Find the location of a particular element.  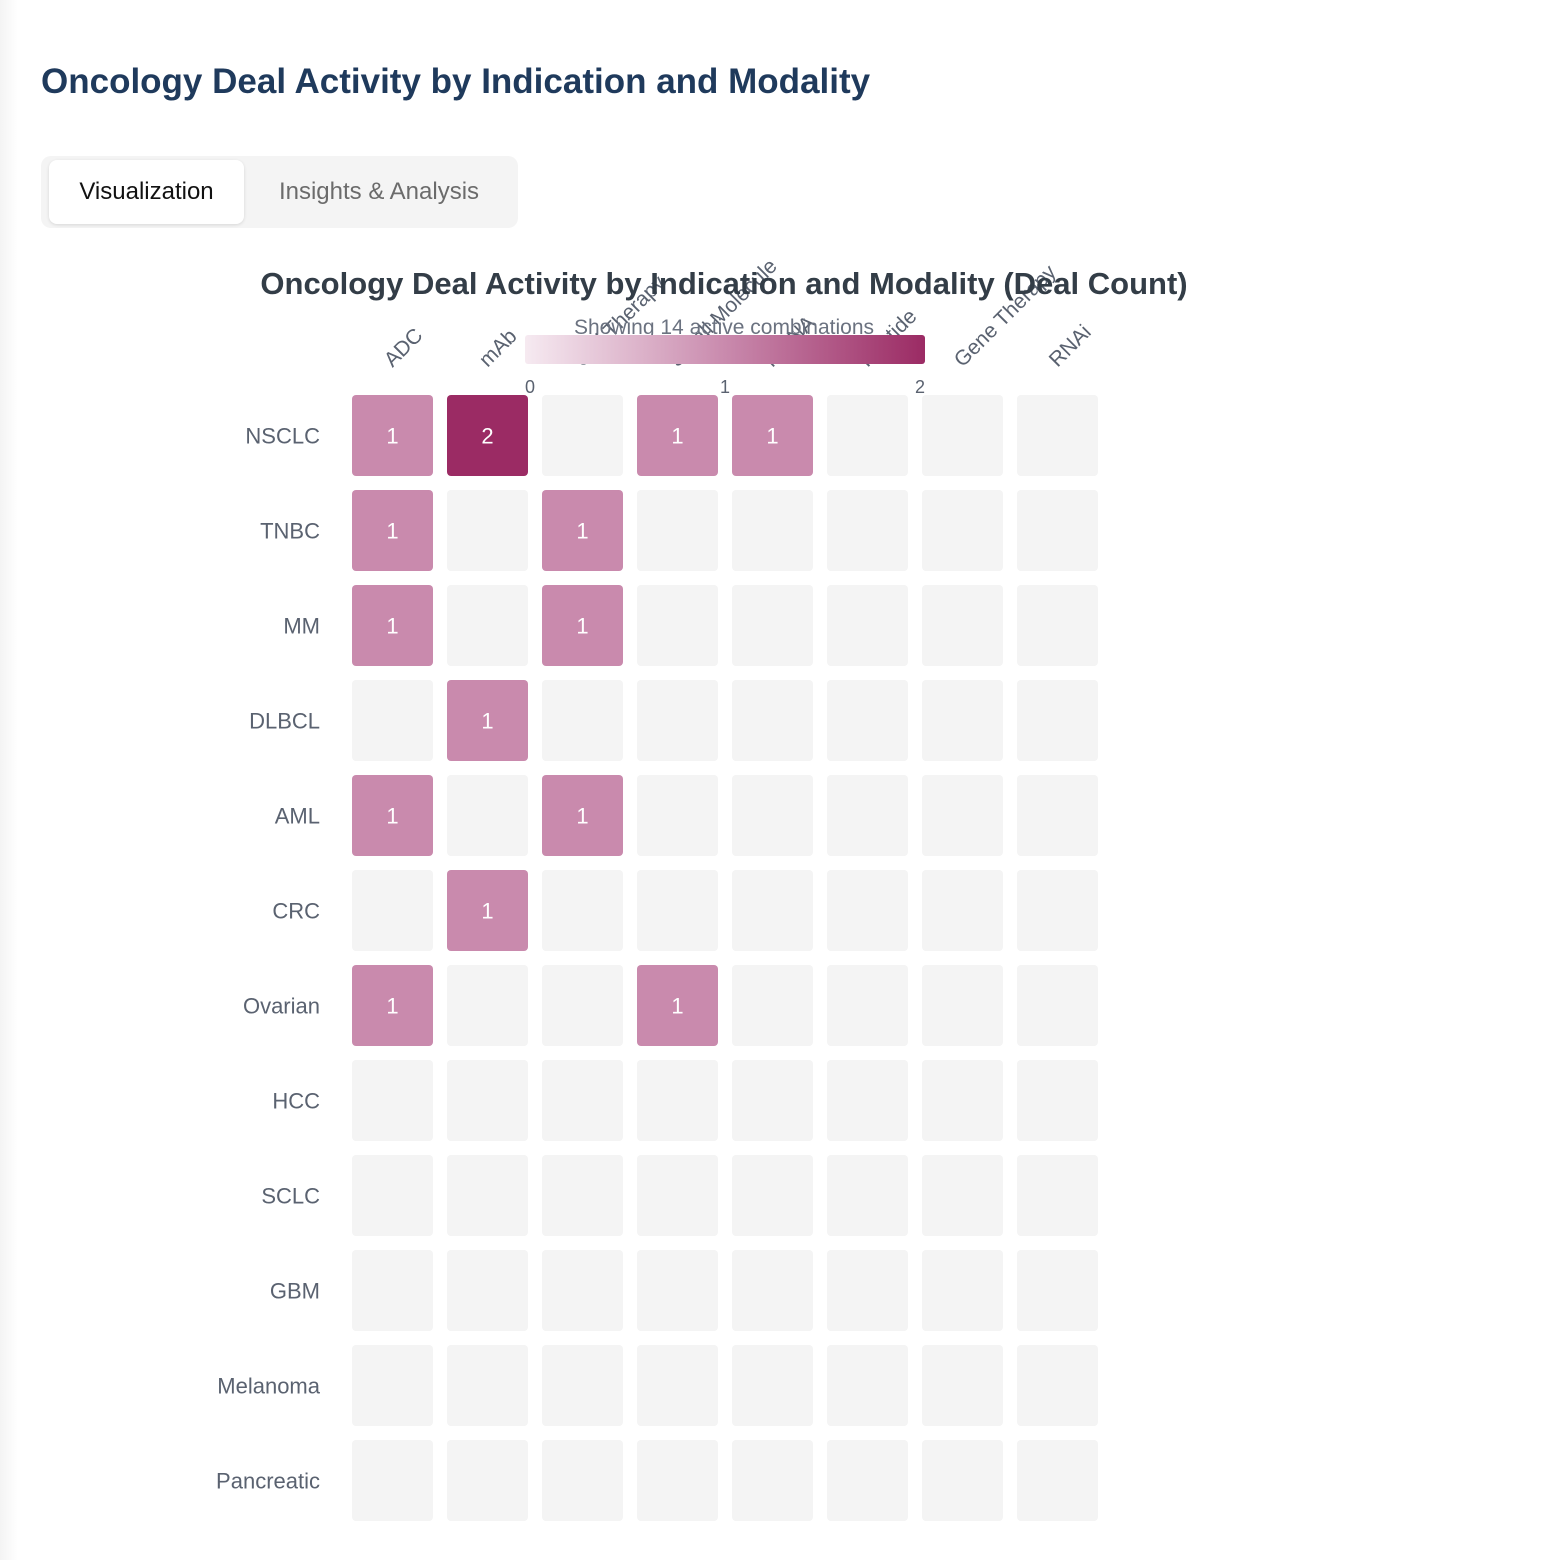

column-label: mAb is located at coordinates (498, 348).